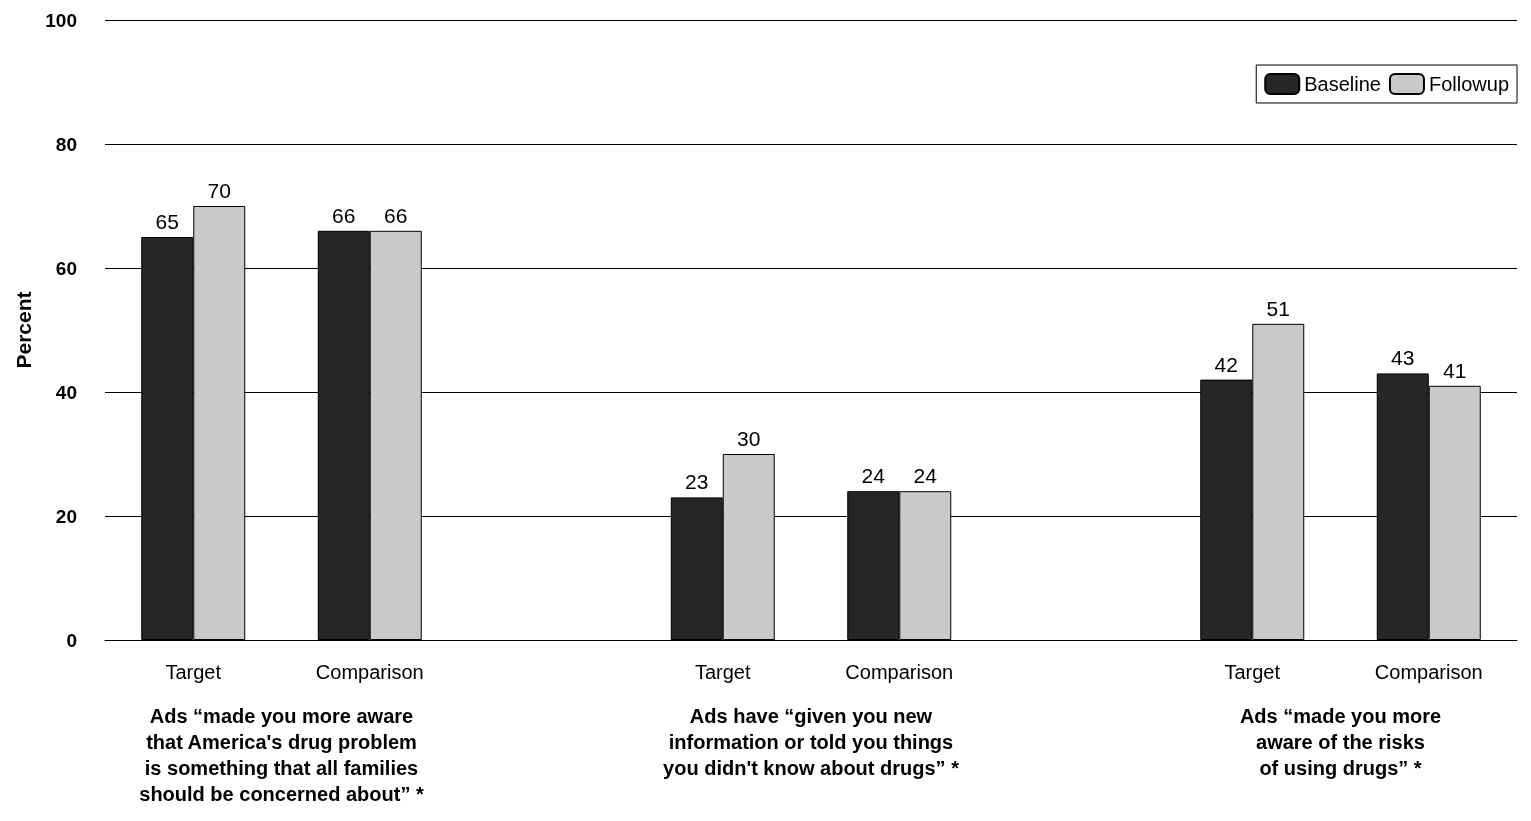 The height and width of the screenshot is (821, 1531). Describe the element at coordinates (1340, 742) in the screenshot. I see `text: Ads “made you more aware of the risks of using drugs” *` at that location.